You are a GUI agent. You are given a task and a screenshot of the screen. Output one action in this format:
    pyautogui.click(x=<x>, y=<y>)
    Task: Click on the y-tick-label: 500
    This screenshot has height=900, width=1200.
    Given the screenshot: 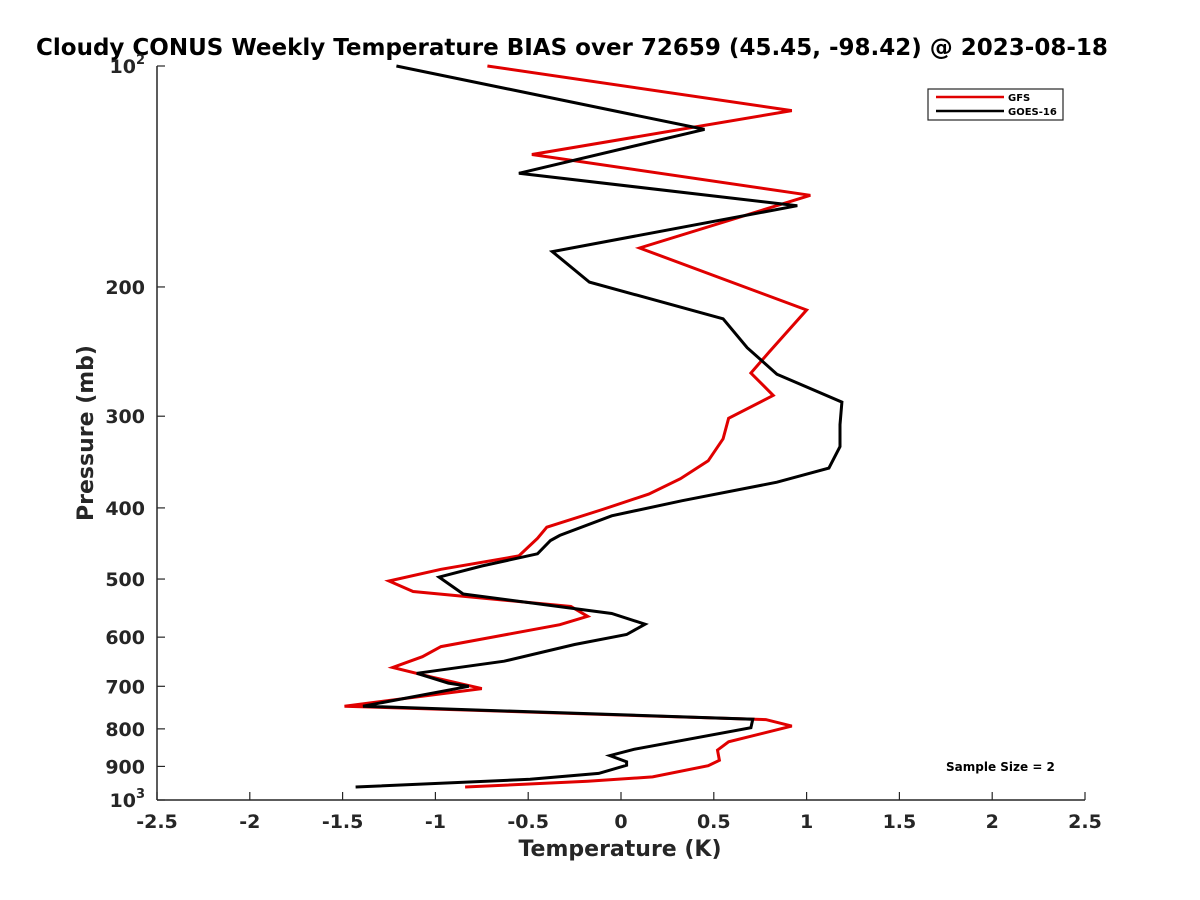 What is the action you would take?
    pyautogui.click(x=125, y=580)
    